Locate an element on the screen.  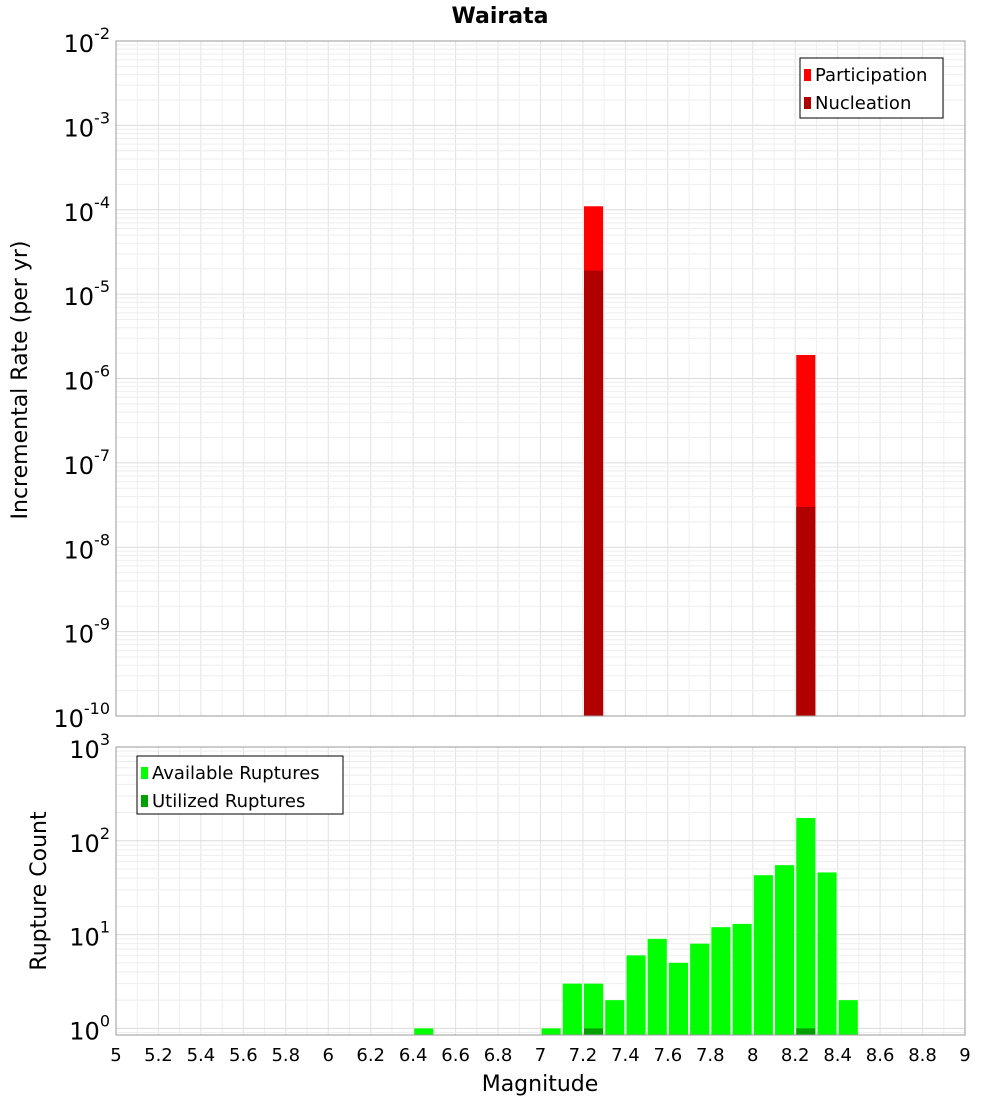
count-y-tick-label: 10³ is located at coordinates (89, 747).